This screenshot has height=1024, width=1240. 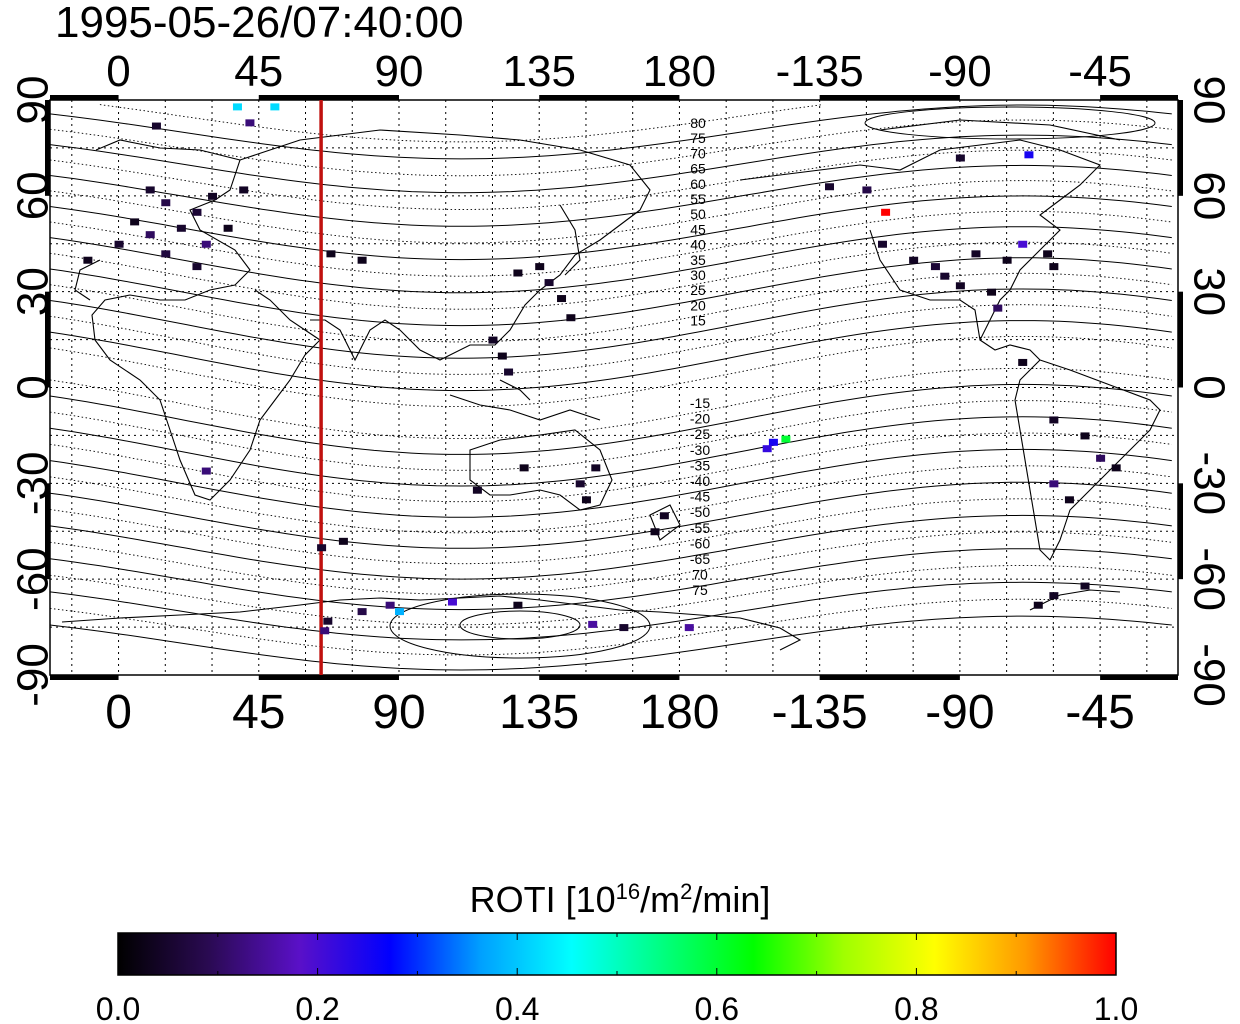 I want to click on colorbar-label: ROTI [1016/m2/min], so click(x=620, y=899).